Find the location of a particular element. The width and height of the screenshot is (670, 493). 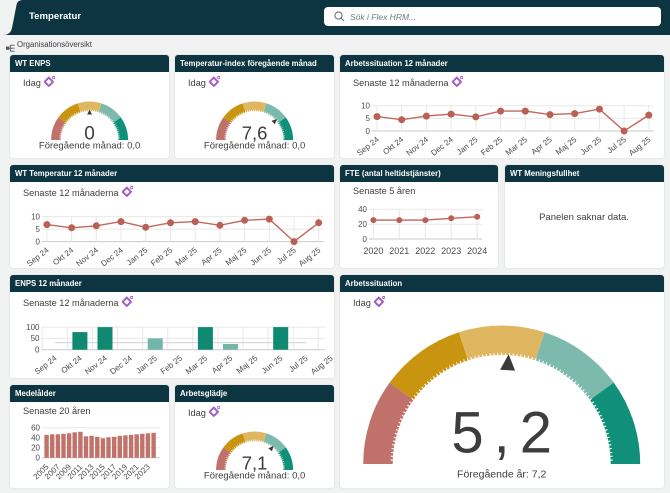

svg-text: 60 is located at coordinates (35, 428).